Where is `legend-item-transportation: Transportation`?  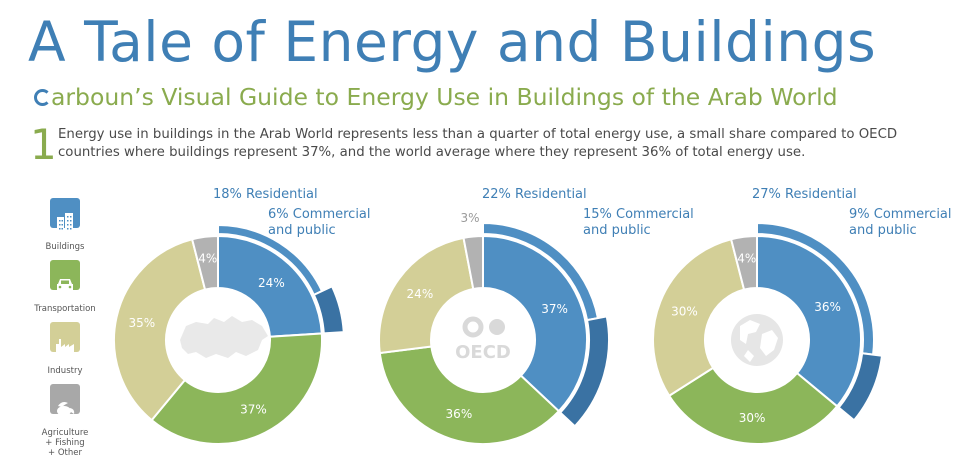
legend-item-transportation: Transportation is located at coordinates (65, 287).